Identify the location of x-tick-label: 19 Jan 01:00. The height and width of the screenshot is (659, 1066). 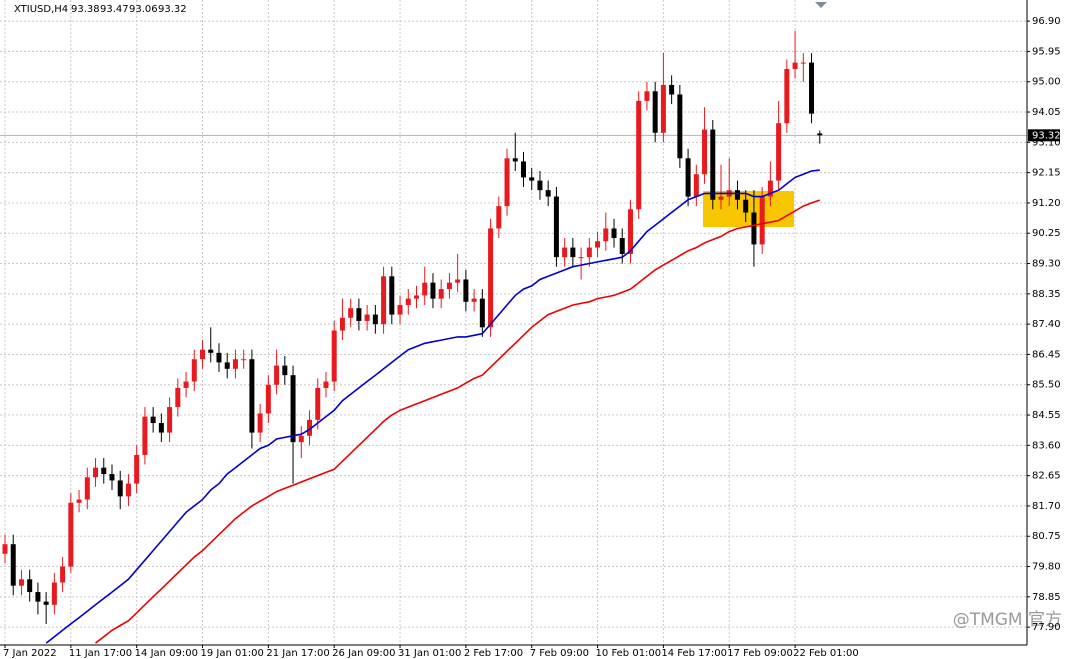
(232, 653).